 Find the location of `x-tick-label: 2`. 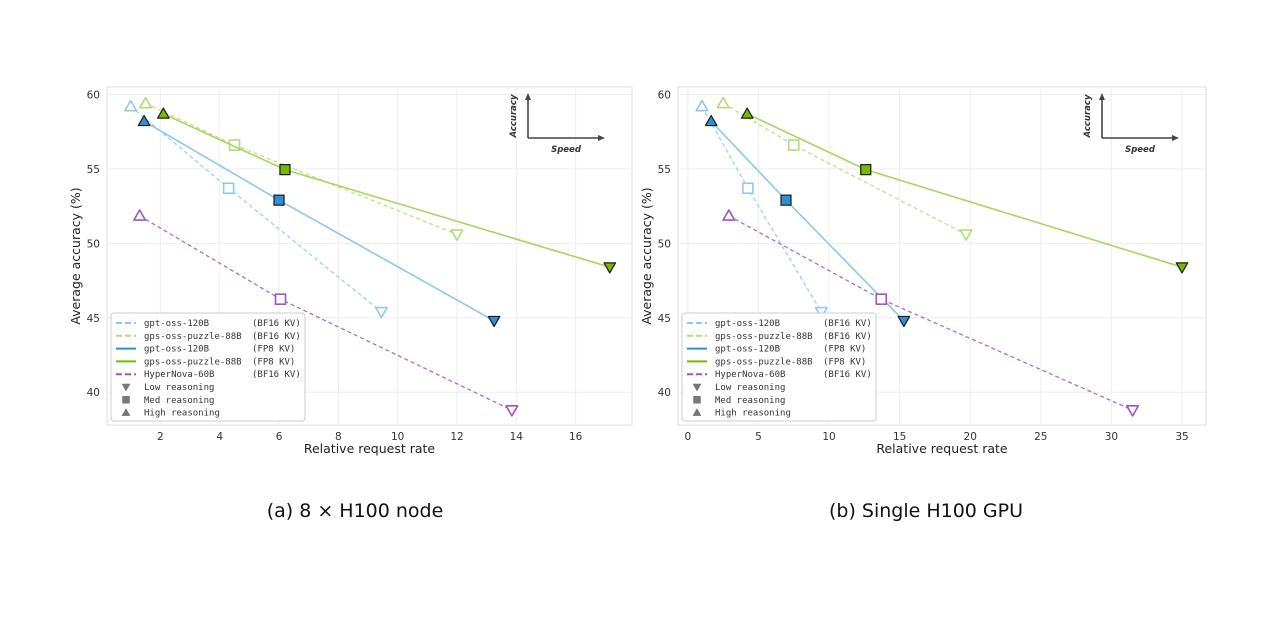

x-tick-label: 2 is located at coordinates (160, 437).